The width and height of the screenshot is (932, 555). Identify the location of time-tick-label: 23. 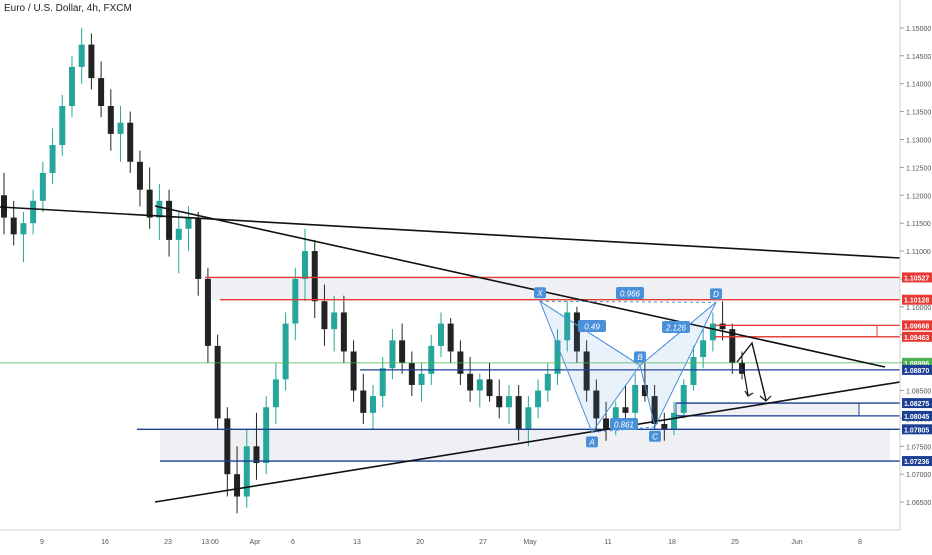
(168, 542).